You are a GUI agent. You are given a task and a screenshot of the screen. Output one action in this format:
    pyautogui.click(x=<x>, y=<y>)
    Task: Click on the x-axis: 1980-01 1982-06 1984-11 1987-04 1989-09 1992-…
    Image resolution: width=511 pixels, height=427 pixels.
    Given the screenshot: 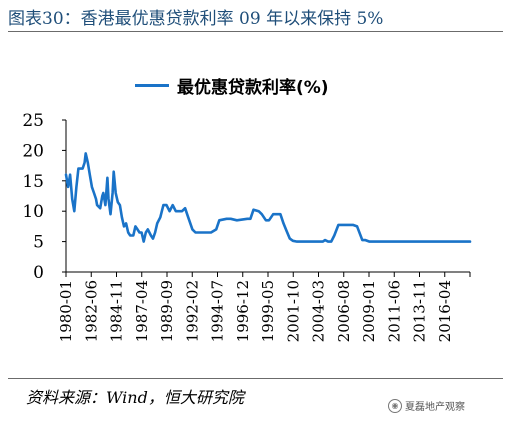 What is the action you would take?
    pyautogui.click(x=264, y=306)
    